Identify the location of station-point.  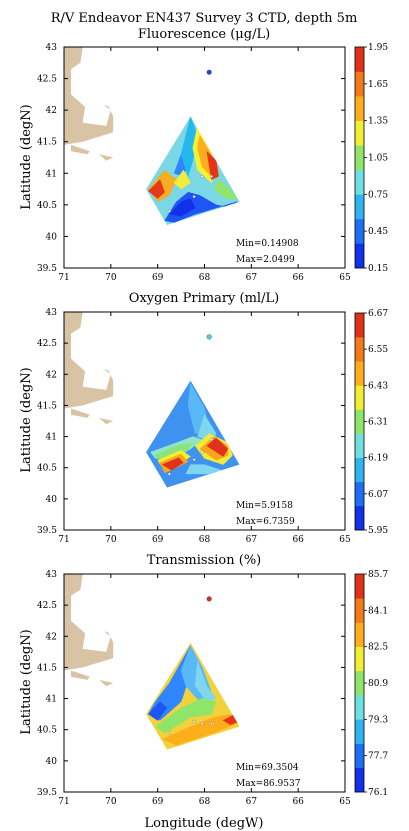
(209, 337).